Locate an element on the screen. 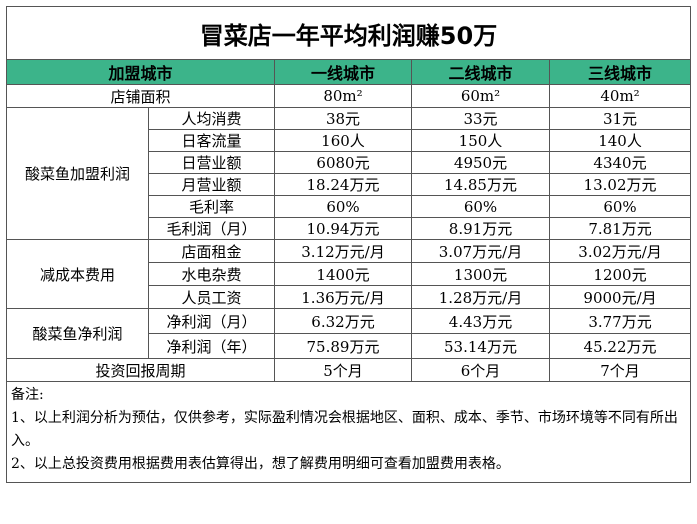 The height and width of the screenshot is (524, 697). group-label-franchise-profit: 酸菜鱼加盟利润 is located at coordinates (77, 173).